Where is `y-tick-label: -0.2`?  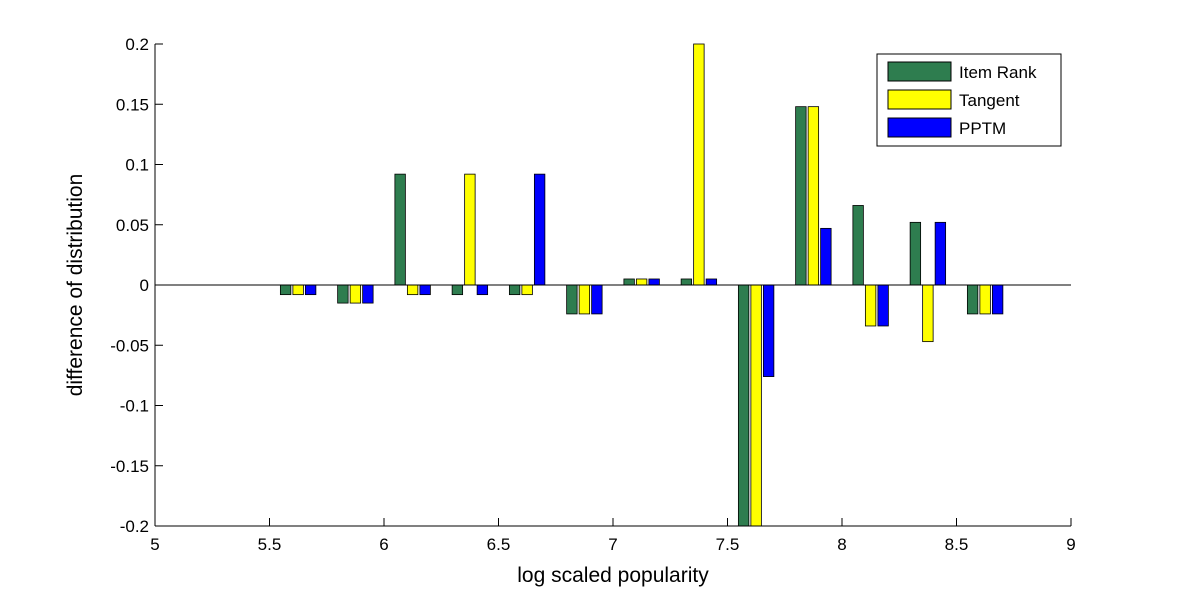 y-tick-label: -0.2 is located at coordinates (134, 526).